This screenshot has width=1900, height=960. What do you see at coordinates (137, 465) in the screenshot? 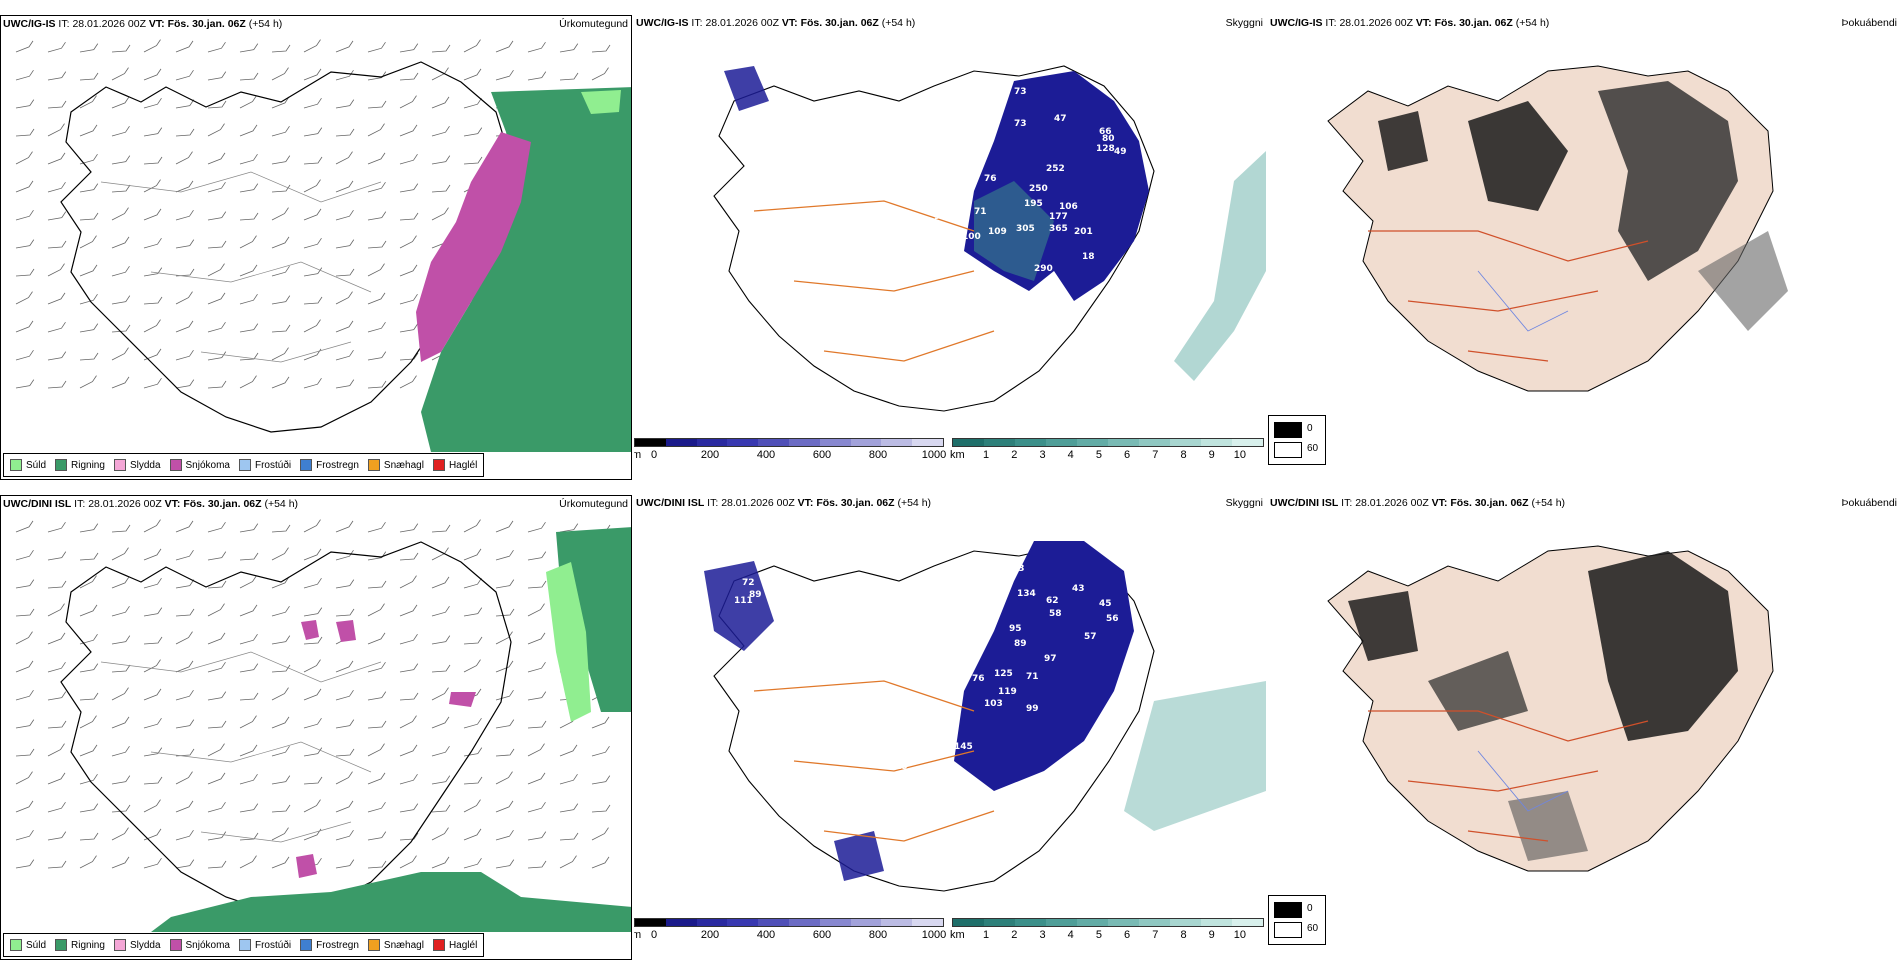
I see `legend-item: Slydda` at bounding box center [137, 465].